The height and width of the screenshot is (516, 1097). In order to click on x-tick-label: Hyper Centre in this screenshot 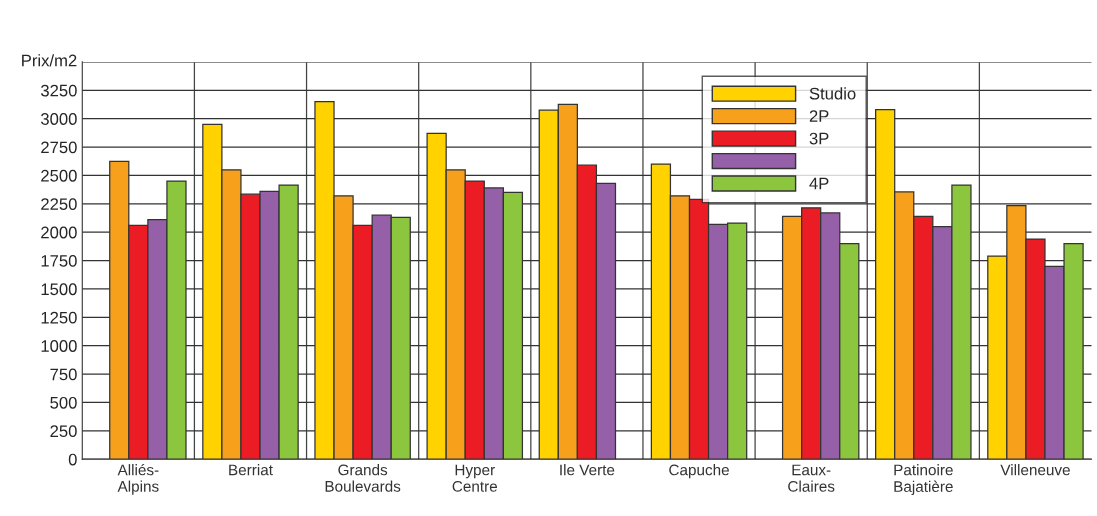, I will do `click(475, 478)`.